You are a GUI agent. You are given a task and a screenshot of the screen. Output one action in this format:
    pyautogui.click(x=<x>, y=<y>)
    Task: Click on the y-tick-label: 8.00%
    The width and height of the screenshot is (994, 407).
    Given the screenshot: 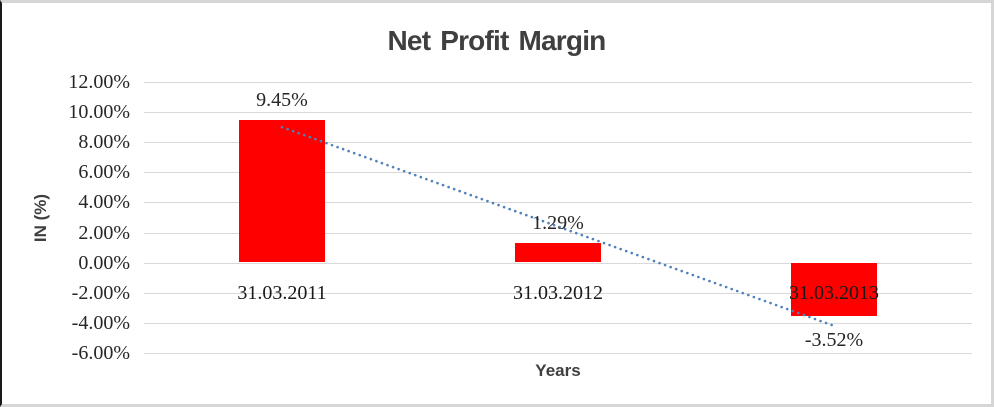 What is the action you would take?
    pyautogui.click(x=104, y=142)
    